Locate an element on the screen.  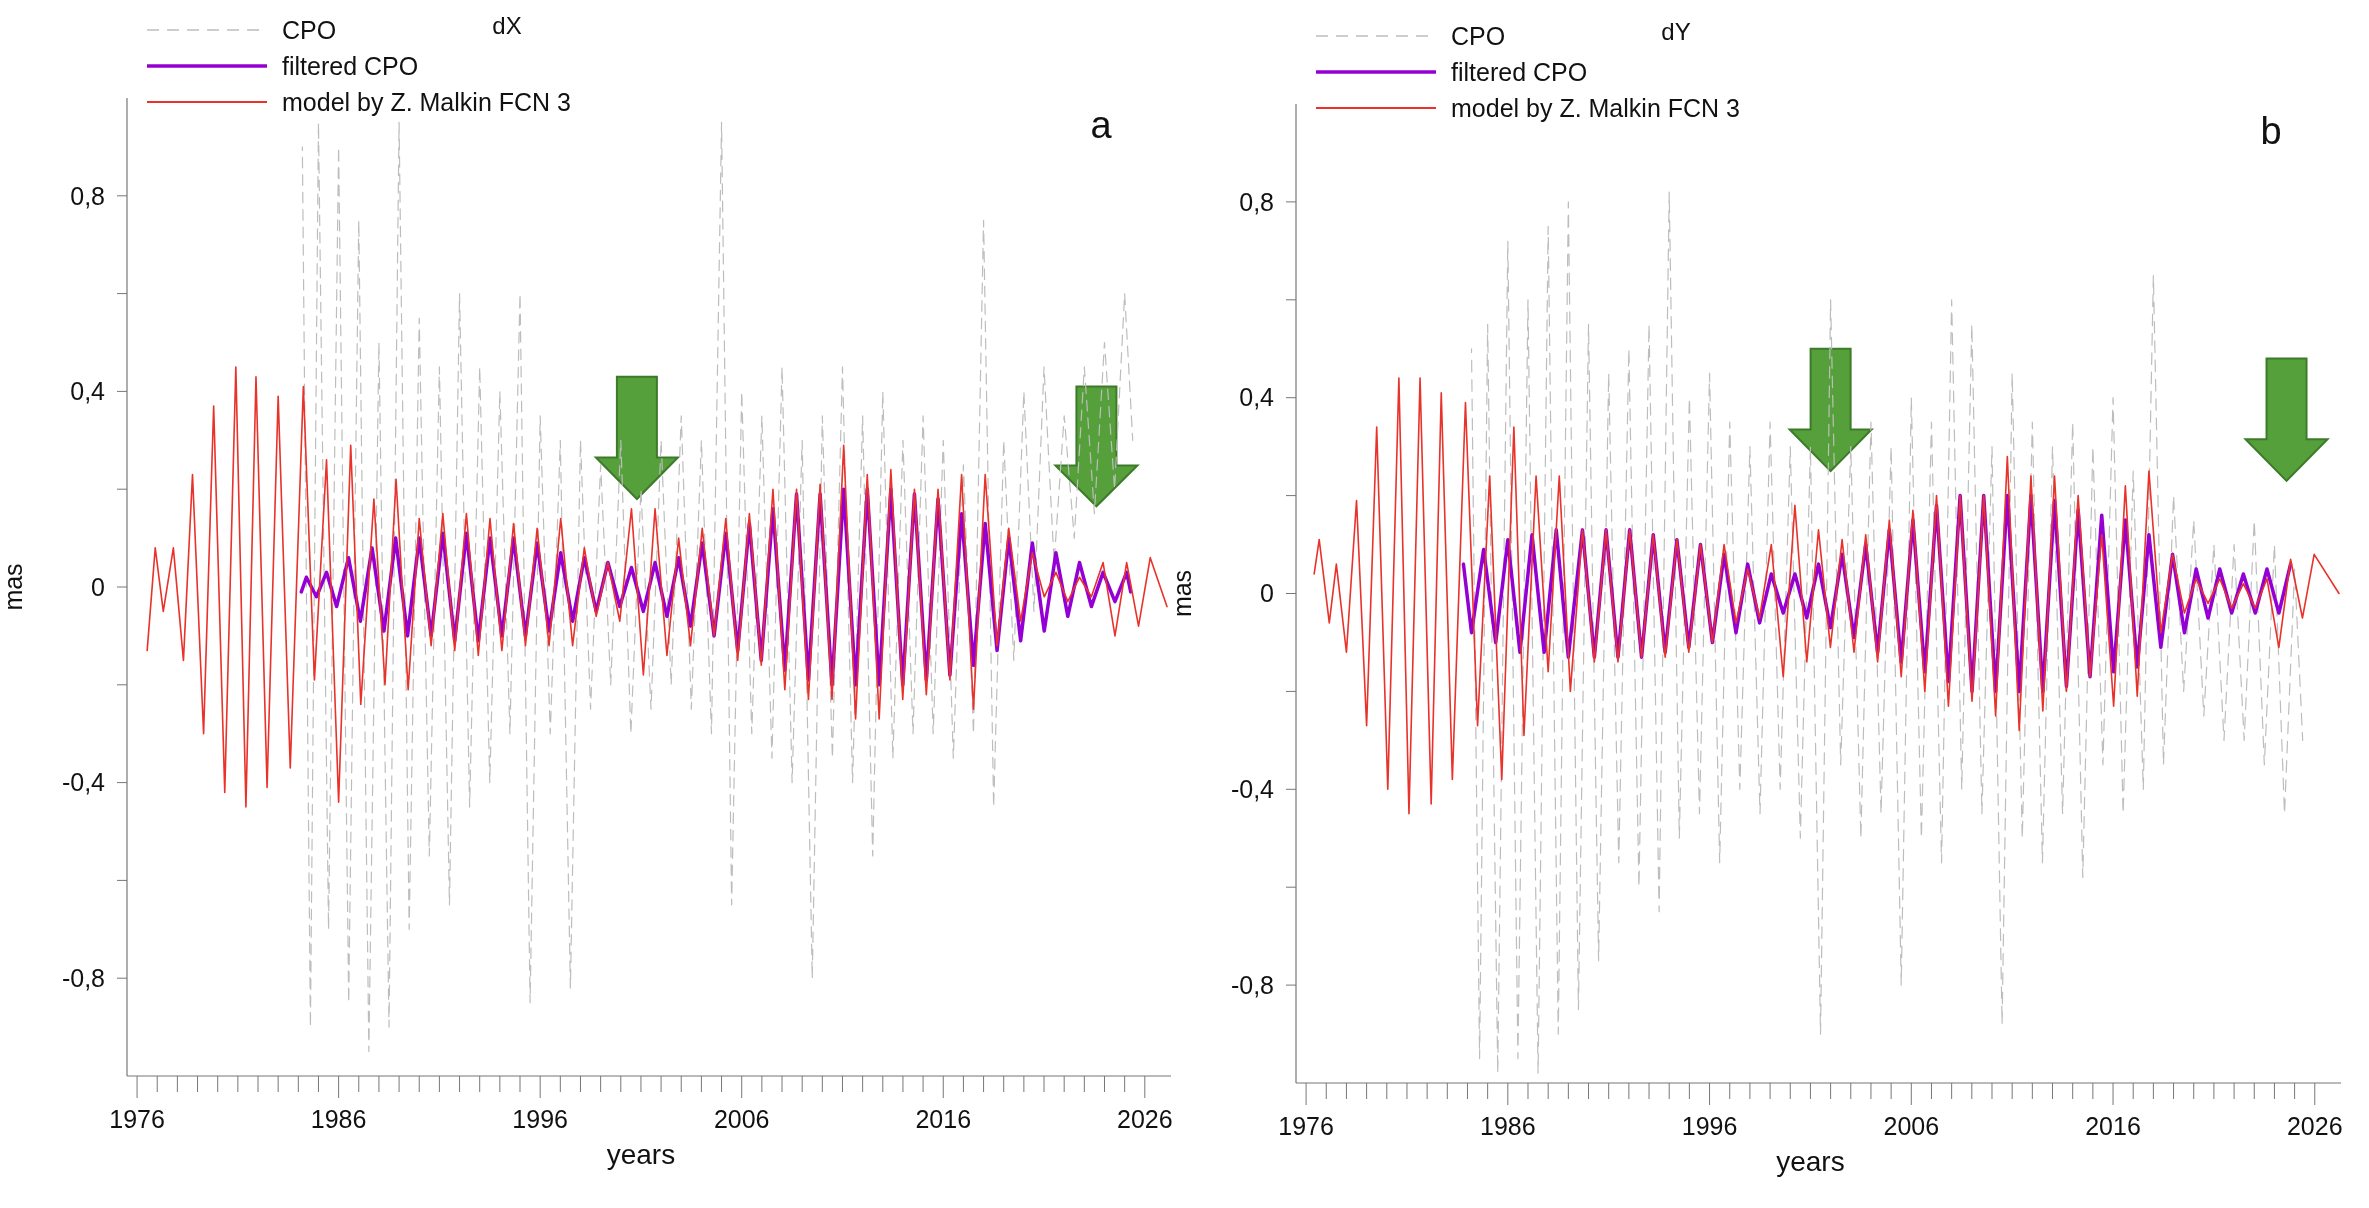
chart-title: dX is located at coordinates (507, 25).